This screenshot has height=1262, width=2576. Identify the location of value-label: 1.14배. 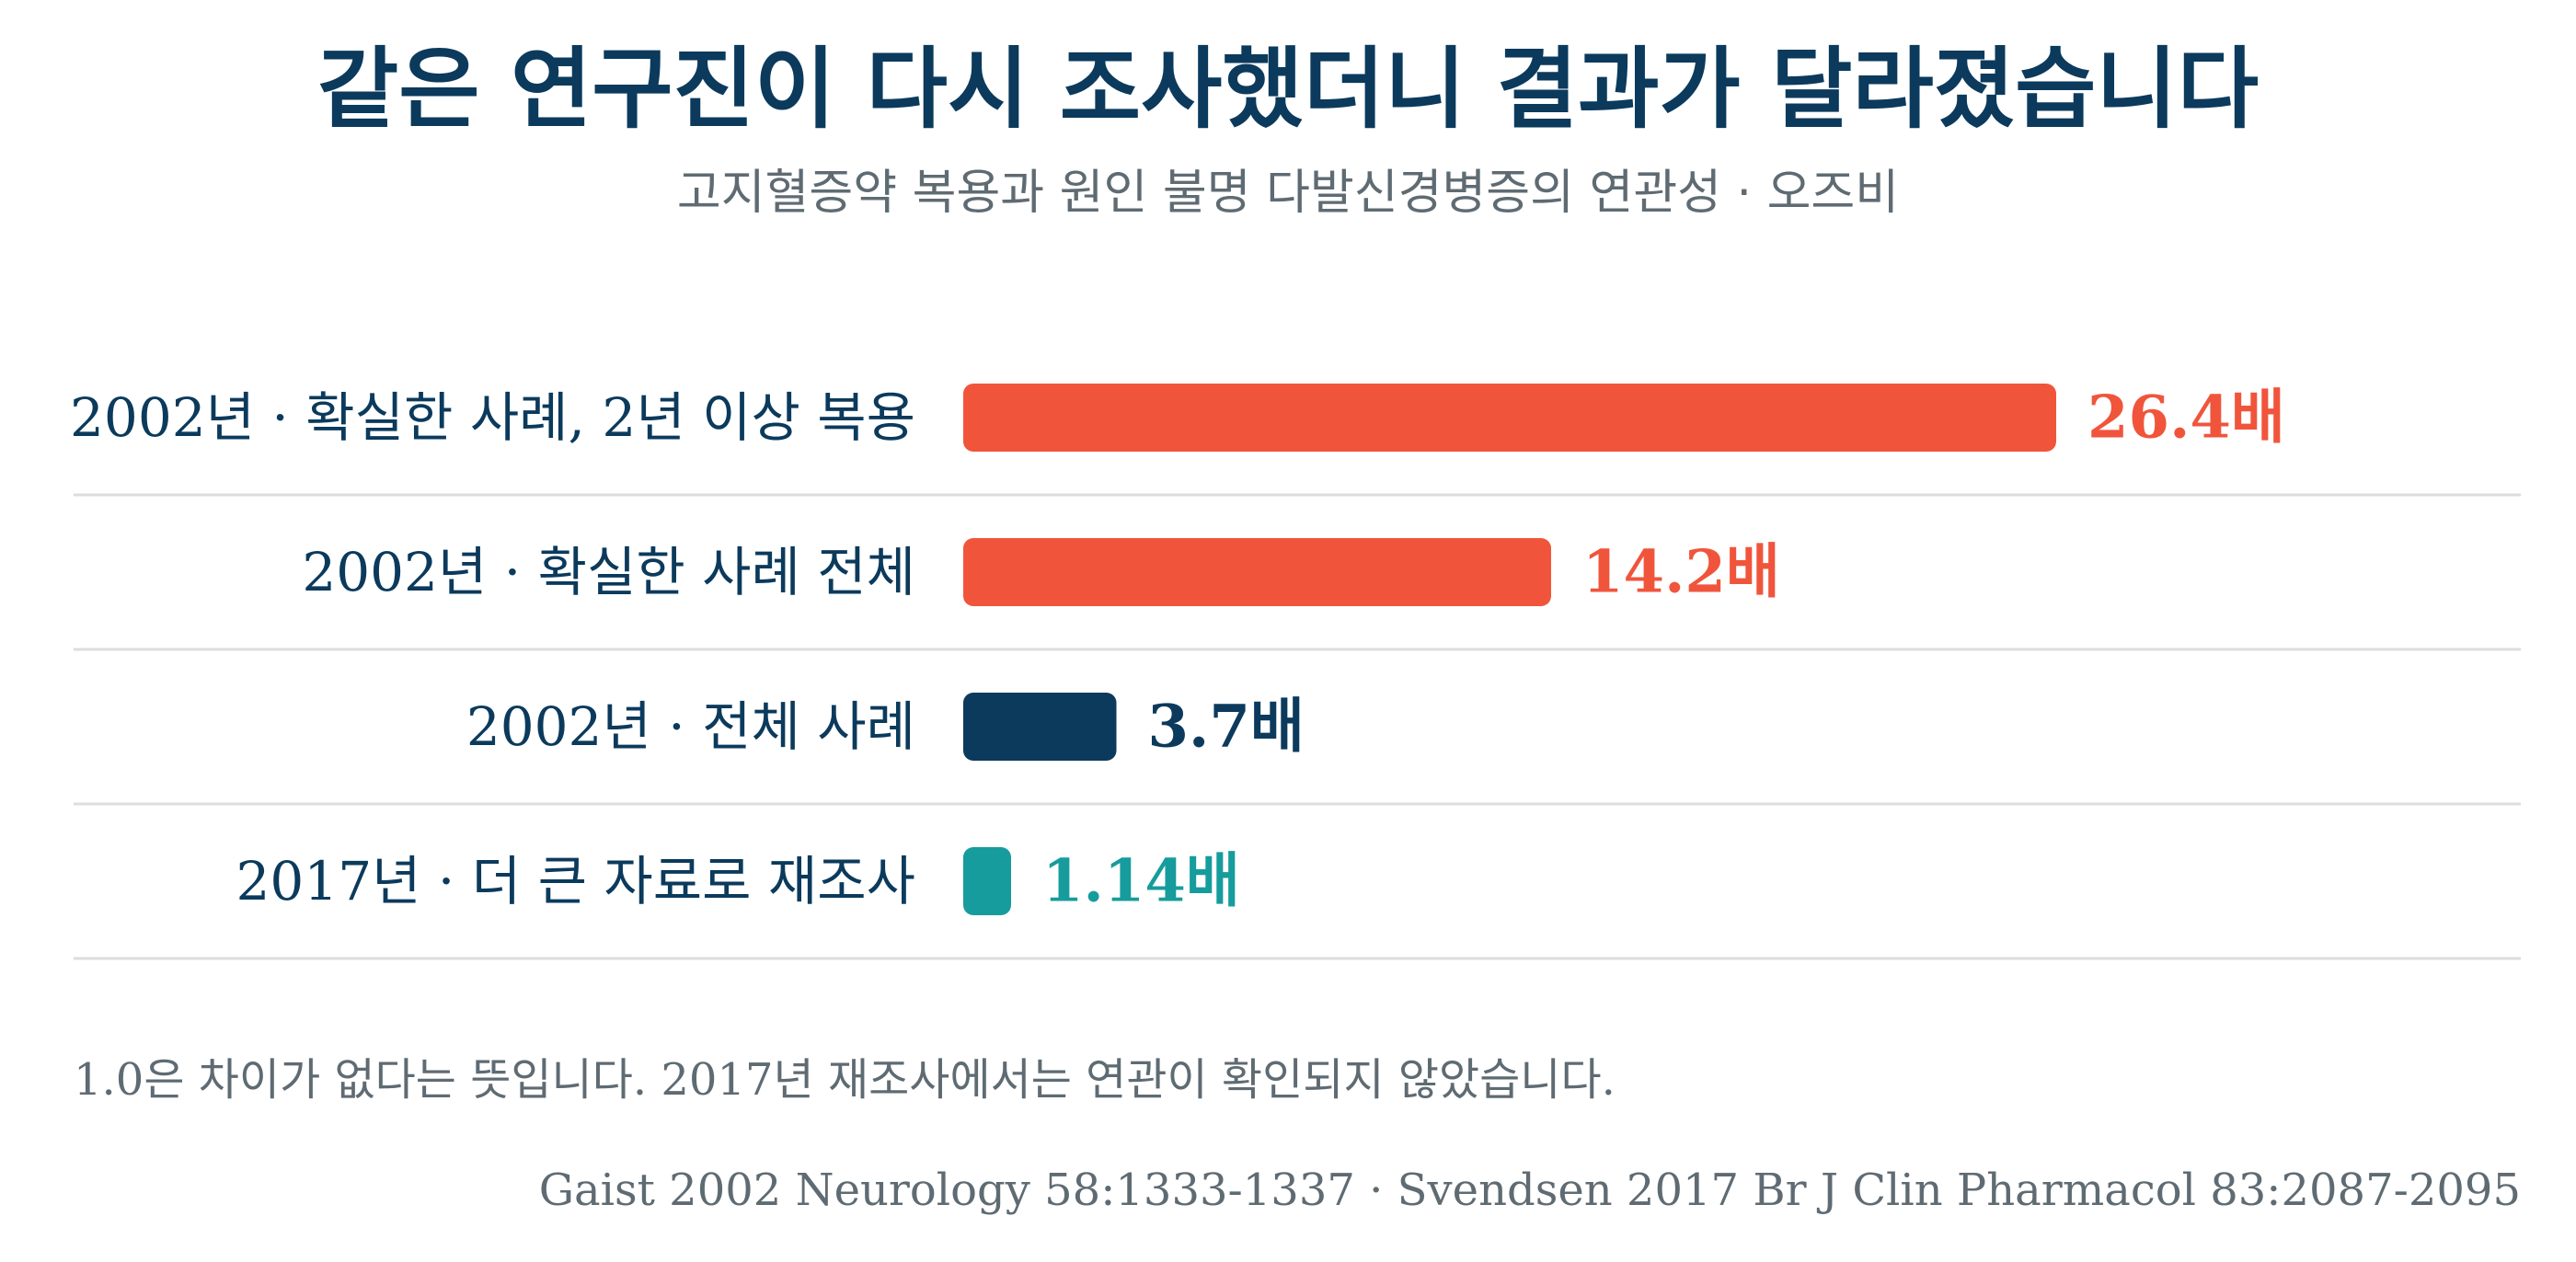
(1141, 881).